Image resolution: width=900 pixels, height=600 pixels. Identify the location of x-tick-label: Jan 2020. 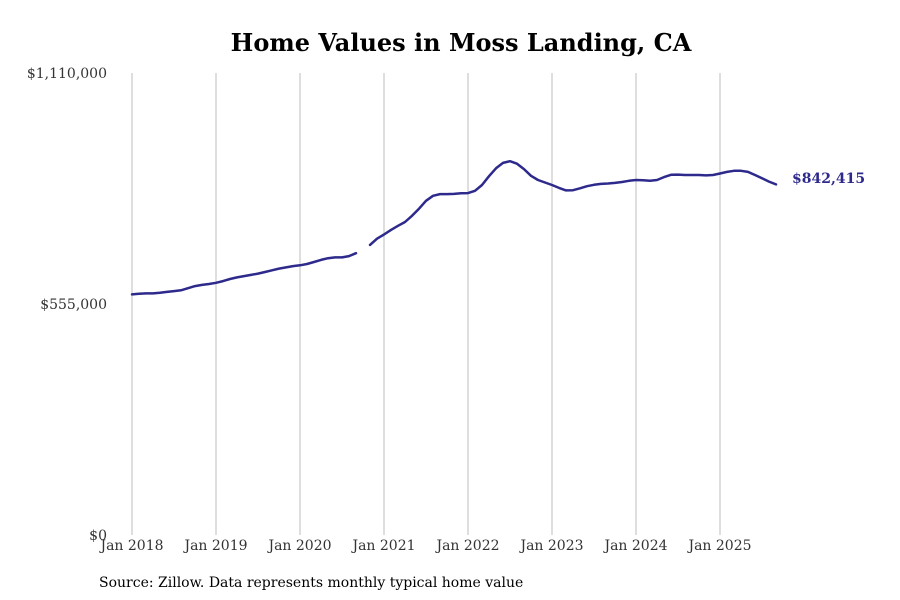
(298, 546).